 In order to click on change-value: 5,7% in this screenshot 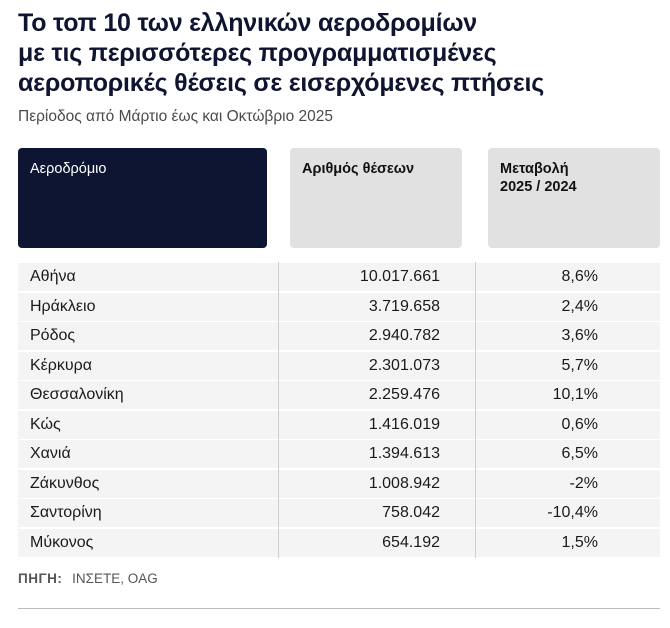, I will do `click(579, 365)`.